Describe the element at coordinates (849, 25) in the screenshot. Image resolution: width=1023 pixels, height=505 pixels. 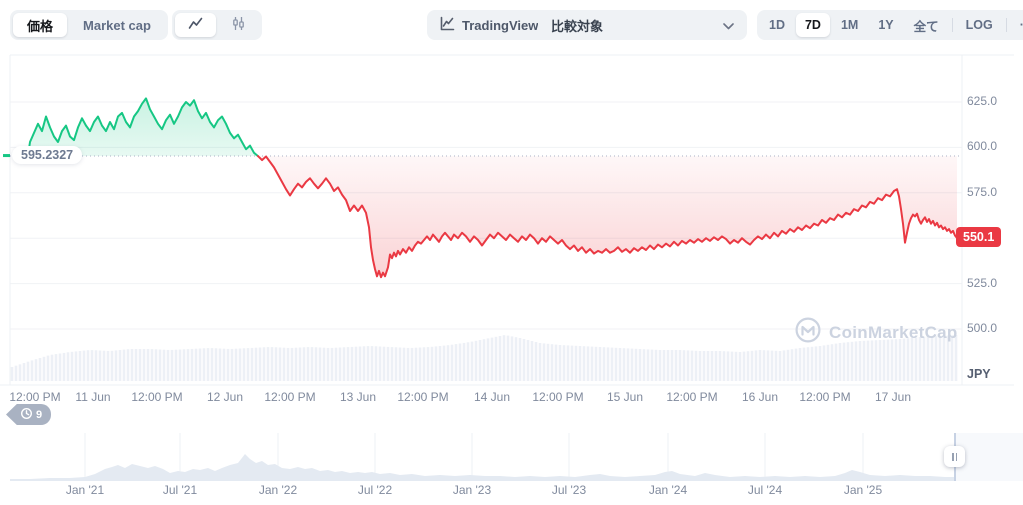
I see `range-1m-button: 1M` at that location.